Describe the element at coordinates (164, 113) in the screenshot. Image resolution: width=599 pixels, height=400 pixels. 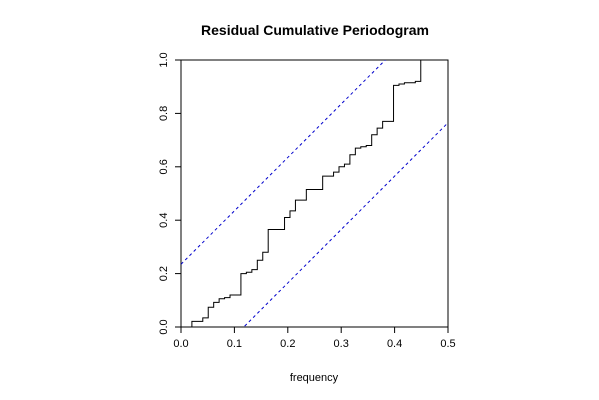
I see `y-tick-label: 0.8` at that location.